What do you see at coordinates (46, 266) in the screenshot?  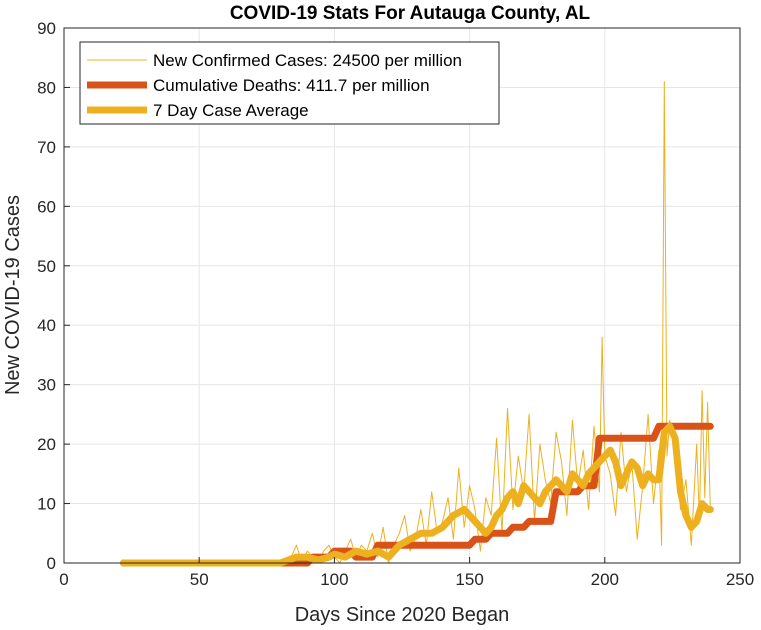 I see `y-tick-label: 50` at bounding box center [46, 266].